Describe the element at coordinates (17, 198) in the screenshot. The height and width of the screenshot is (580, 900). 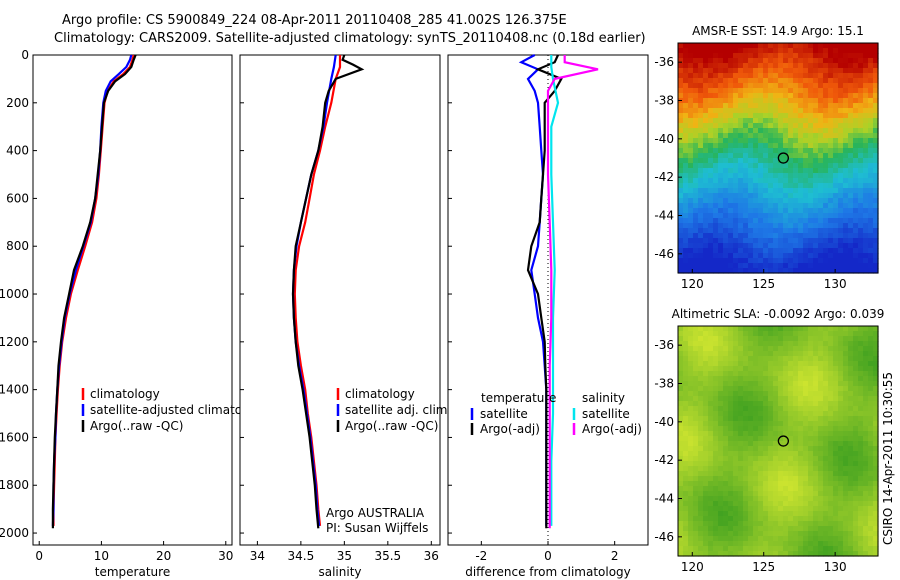
I see `y-tick-label: 600` at that location.